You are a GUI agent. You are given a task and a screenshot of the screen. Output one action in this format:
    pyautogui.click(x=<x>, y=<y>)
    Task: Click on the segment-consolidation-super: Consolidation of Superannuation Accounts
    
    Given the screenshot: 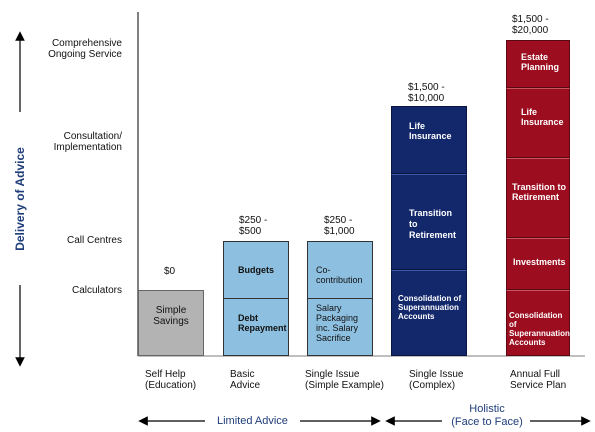 What is the action you would take?
    pyautogui.click(x=429, y=313)
    